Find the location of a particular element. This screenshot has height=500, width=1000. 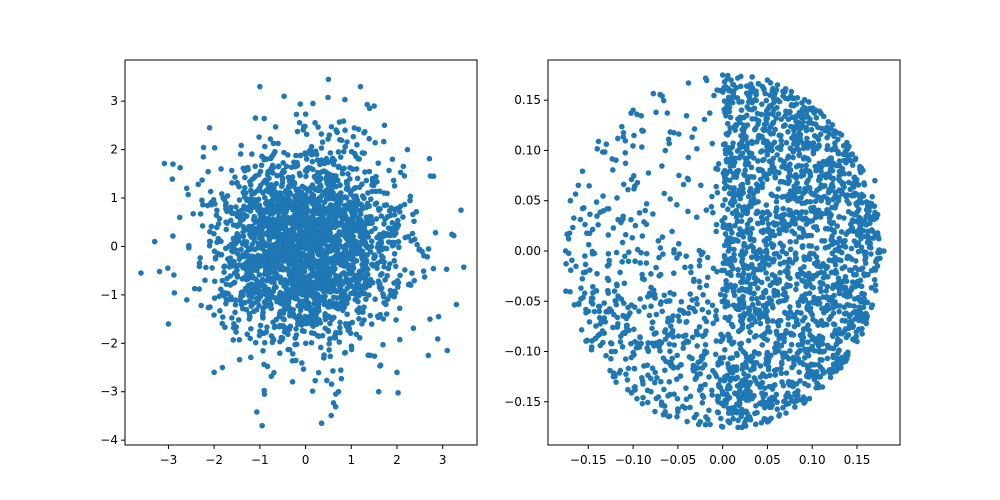

left-y-tick-label: 1 is located at coordinates (114, 198).